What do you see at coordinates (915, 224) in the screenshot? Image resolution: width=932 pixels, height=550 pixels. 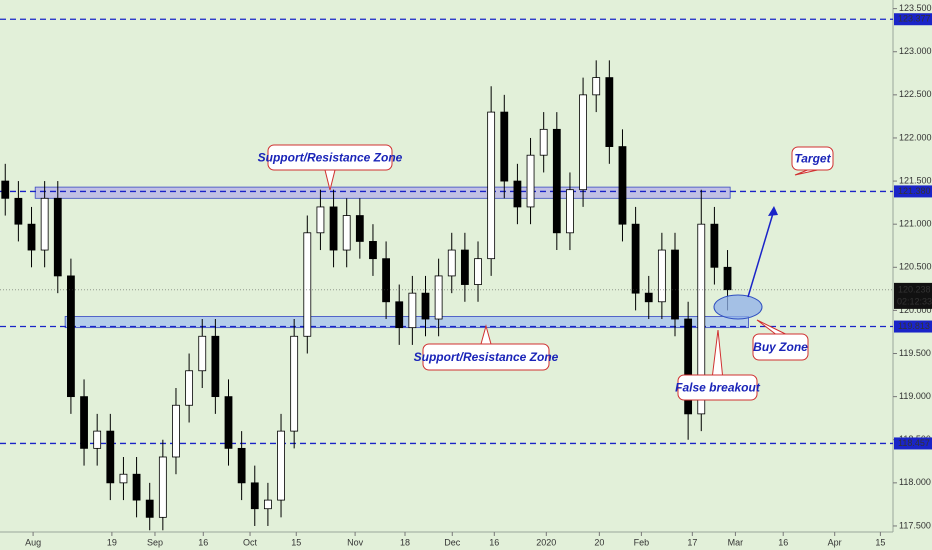 I see `y-tick-label: 121.000` at bounding box center [915, 224].